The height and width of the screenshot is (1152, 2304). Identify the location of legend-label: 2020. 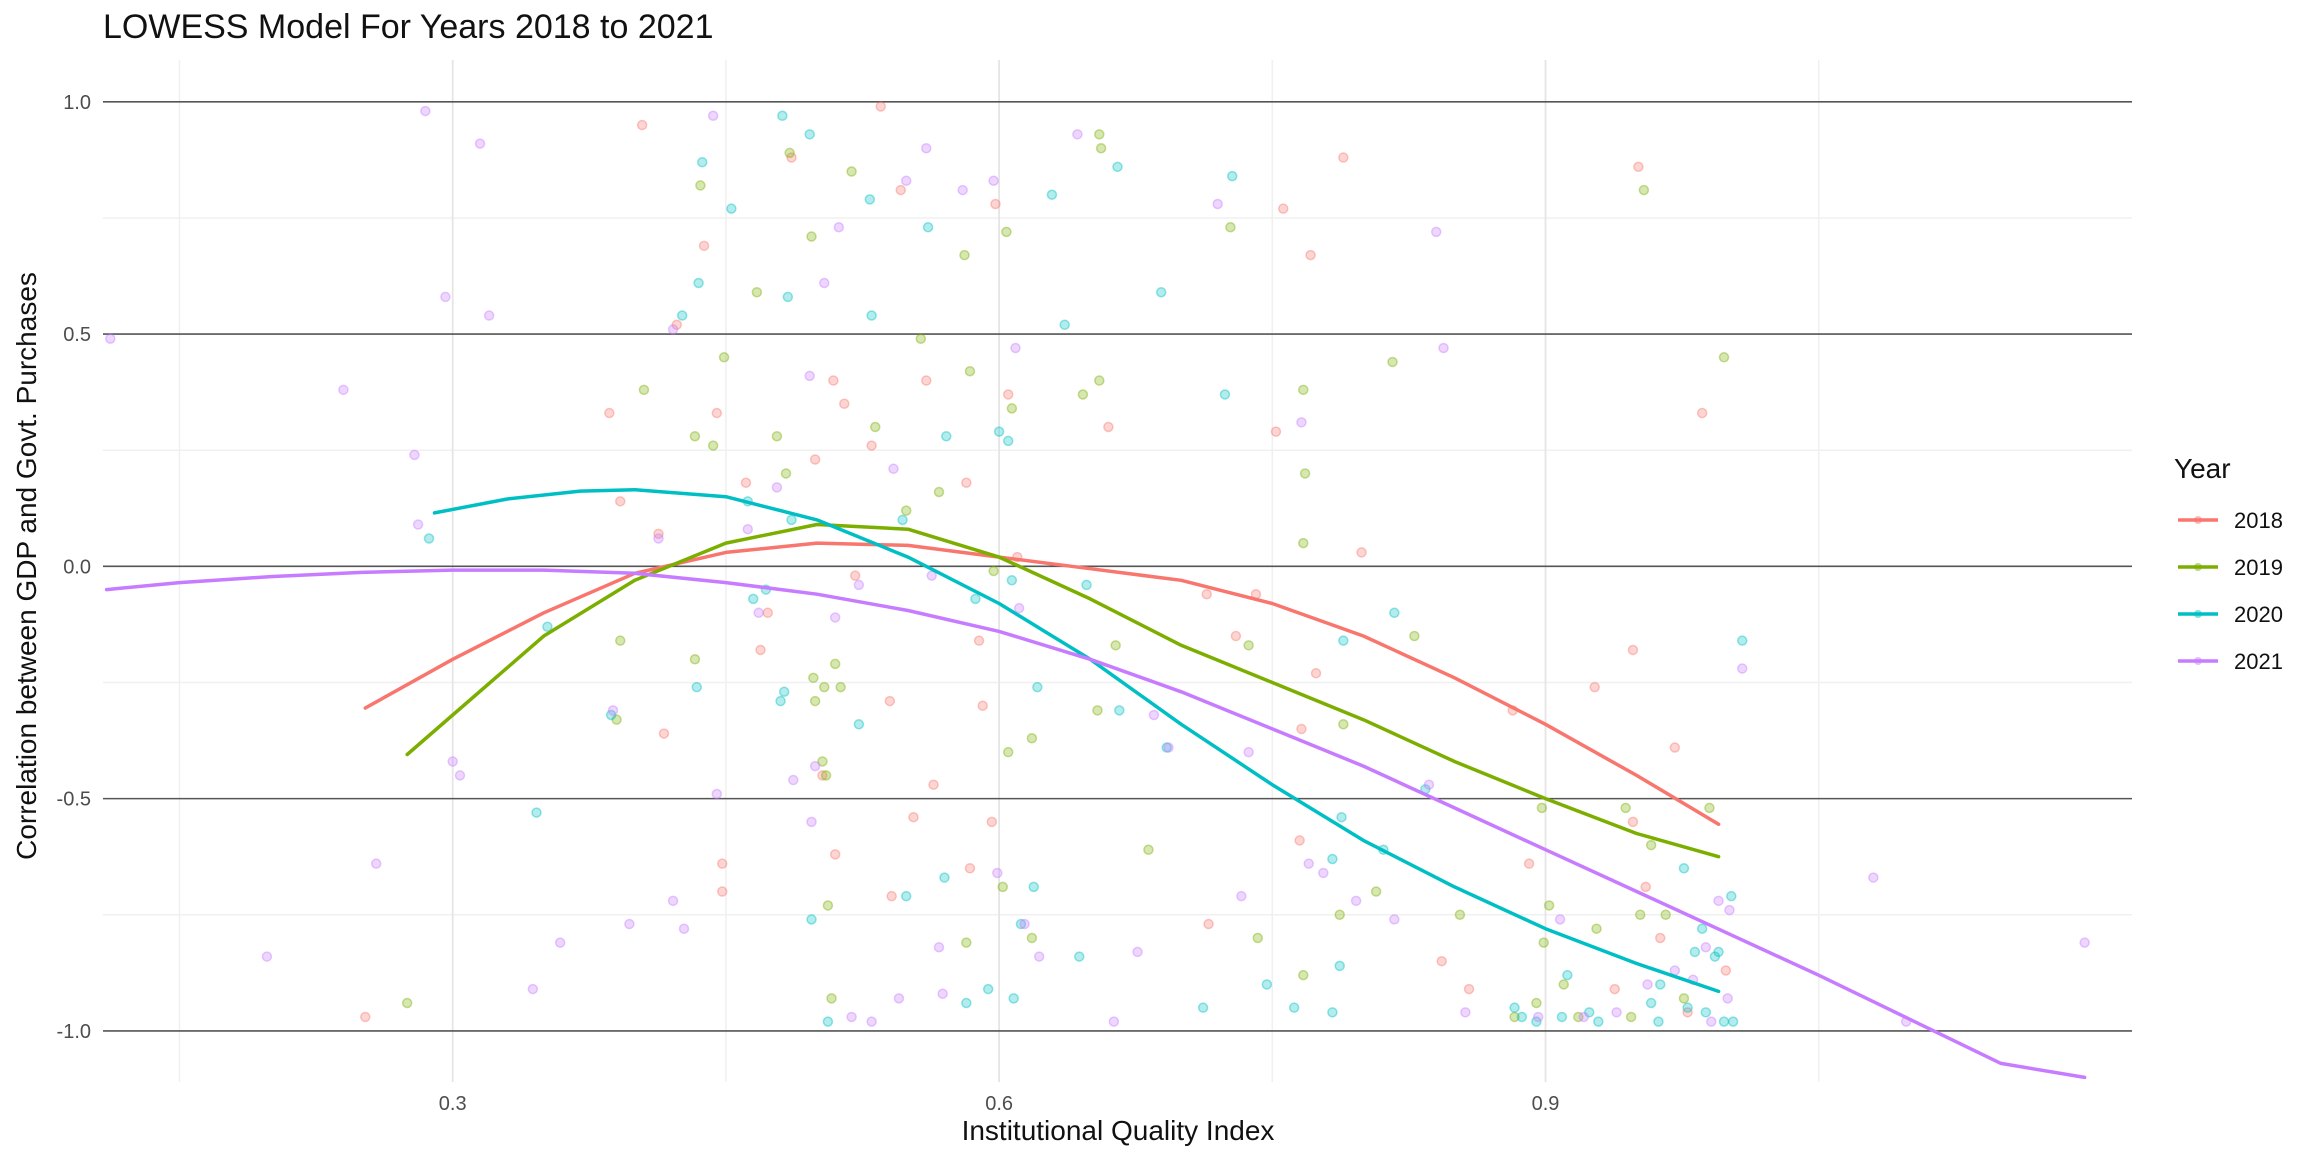
(2258, 614).